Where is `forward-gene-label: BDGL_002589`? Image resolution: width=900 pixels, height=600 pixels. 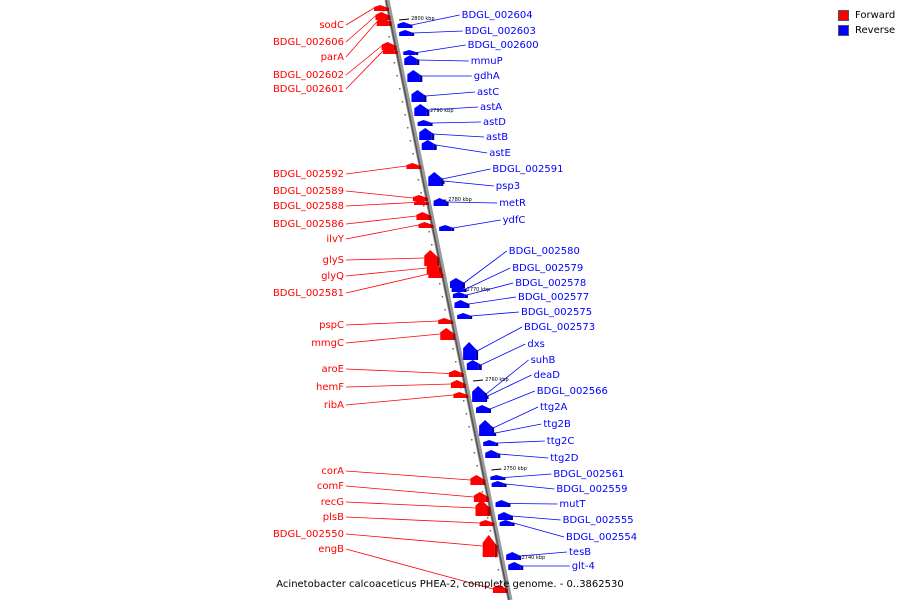
forward-gene-label: BDGL_002589 is located at coordinates (308, 191).